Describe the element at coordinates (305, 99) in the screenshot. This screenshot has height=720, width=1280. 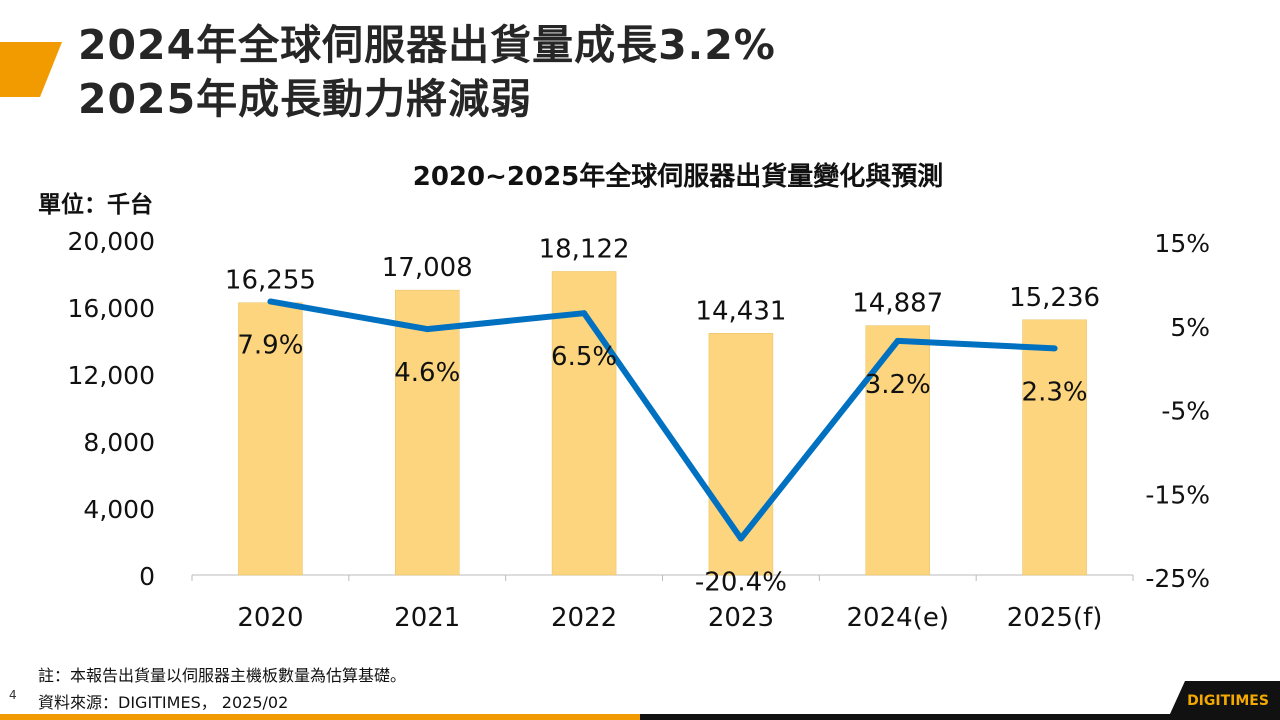
I see `title-line-2: 2025年成長動力將減弱` at that location.